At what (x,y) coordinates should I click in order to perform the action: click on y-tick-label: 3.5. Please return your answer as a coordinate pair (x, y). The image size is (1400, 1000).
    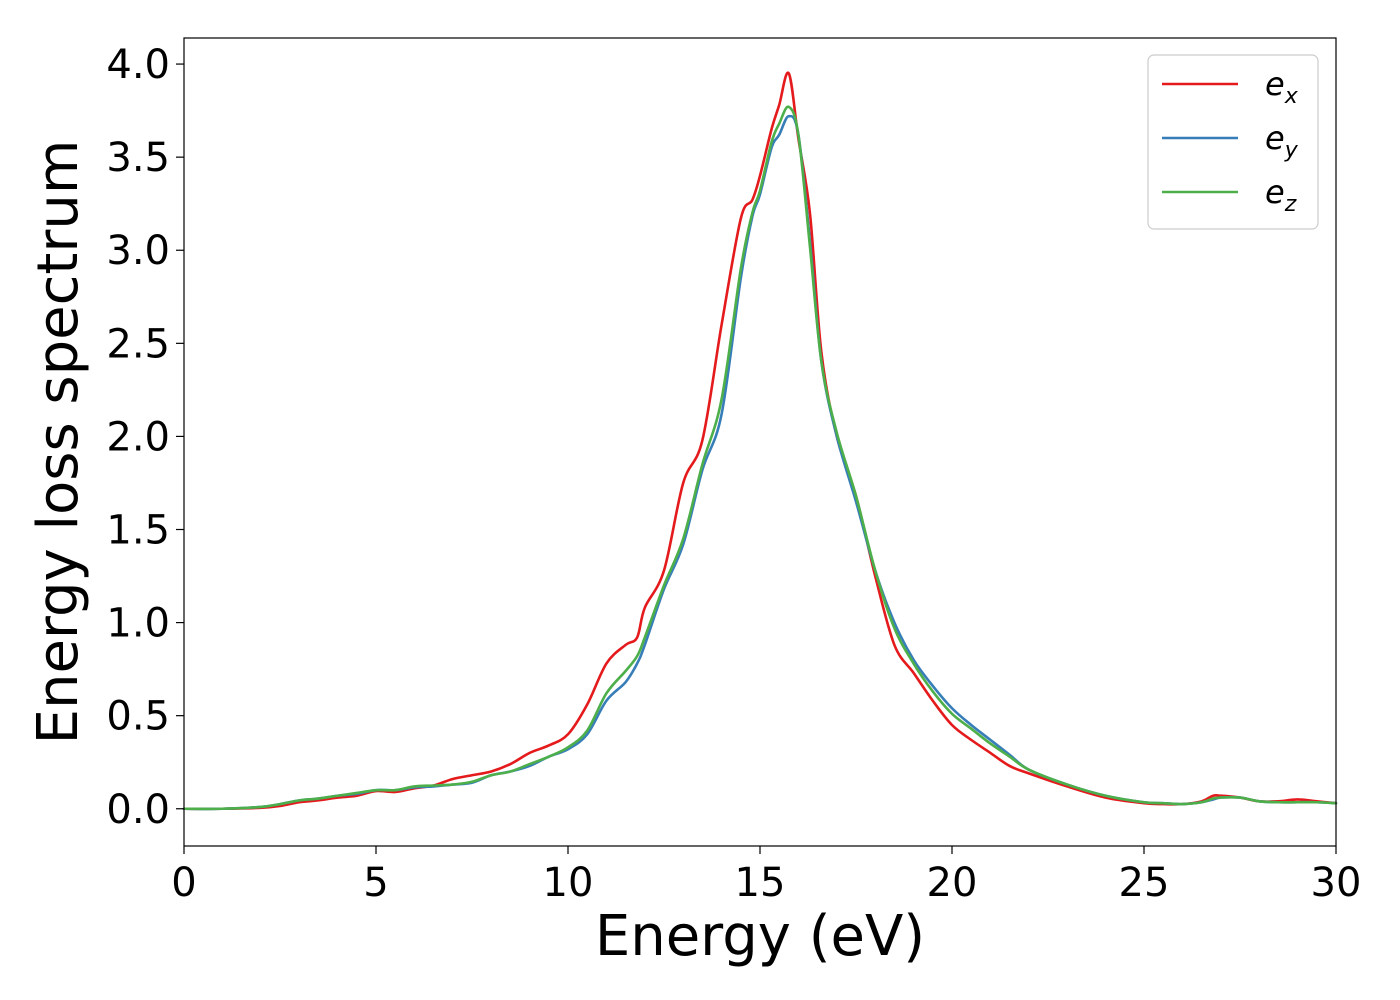
    Looking at the image, I should click on (138, 158).